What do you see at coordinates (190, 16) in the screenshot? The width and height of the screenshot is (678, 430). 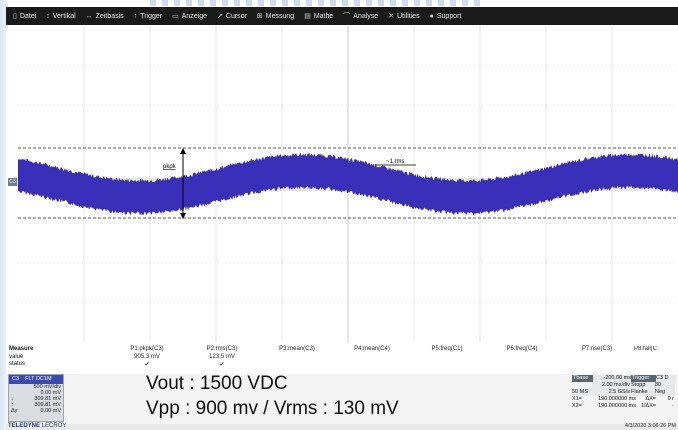 I see `menu-anzeige: ▭ Anzeige` at bounding box center [190, 16].